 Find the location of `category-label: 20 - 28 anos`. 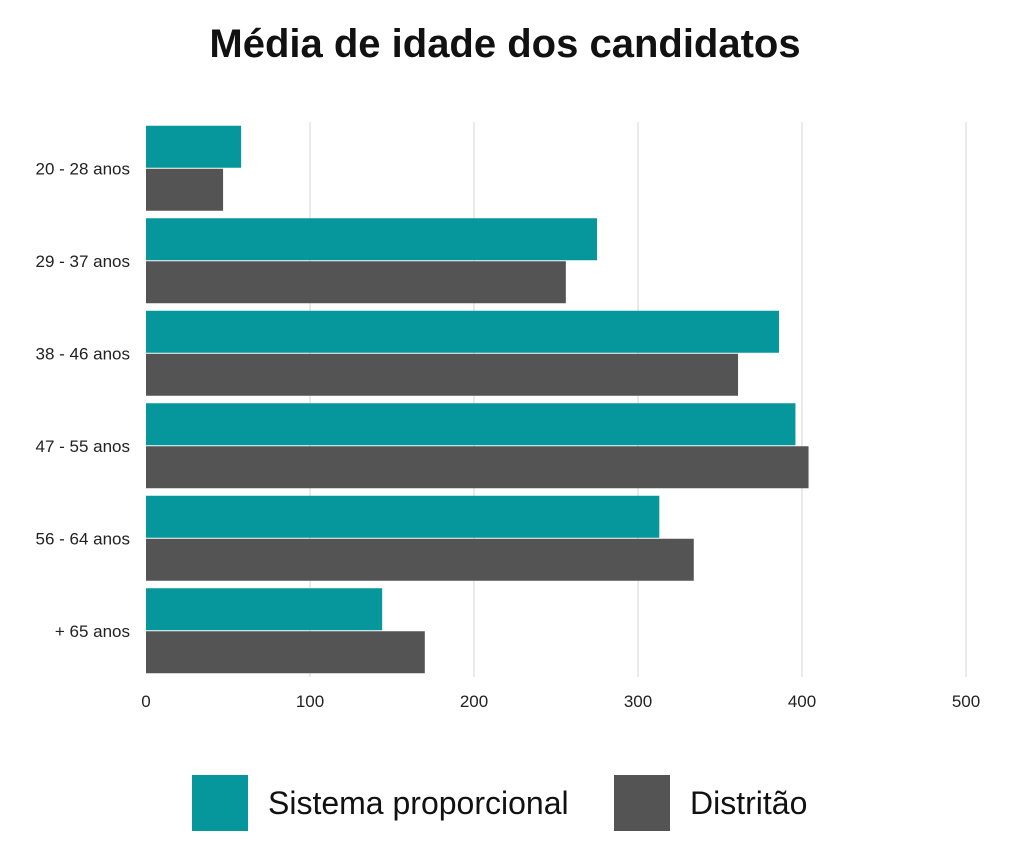

category-label: 20 - 28 anos is located at coordinates (82, 168).